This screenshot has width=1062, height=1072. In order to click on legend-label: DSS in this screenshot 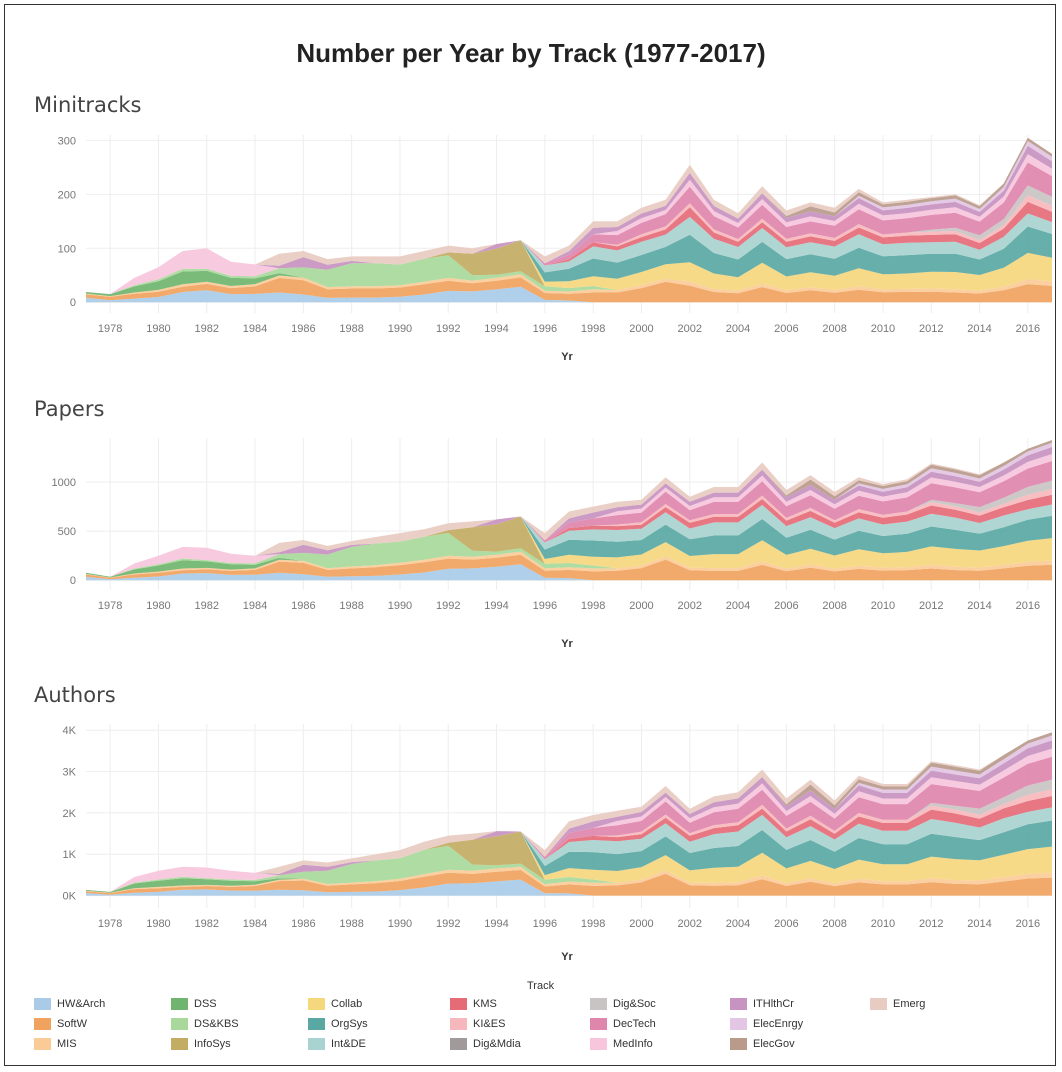, I will do `click(205, 1004)`.